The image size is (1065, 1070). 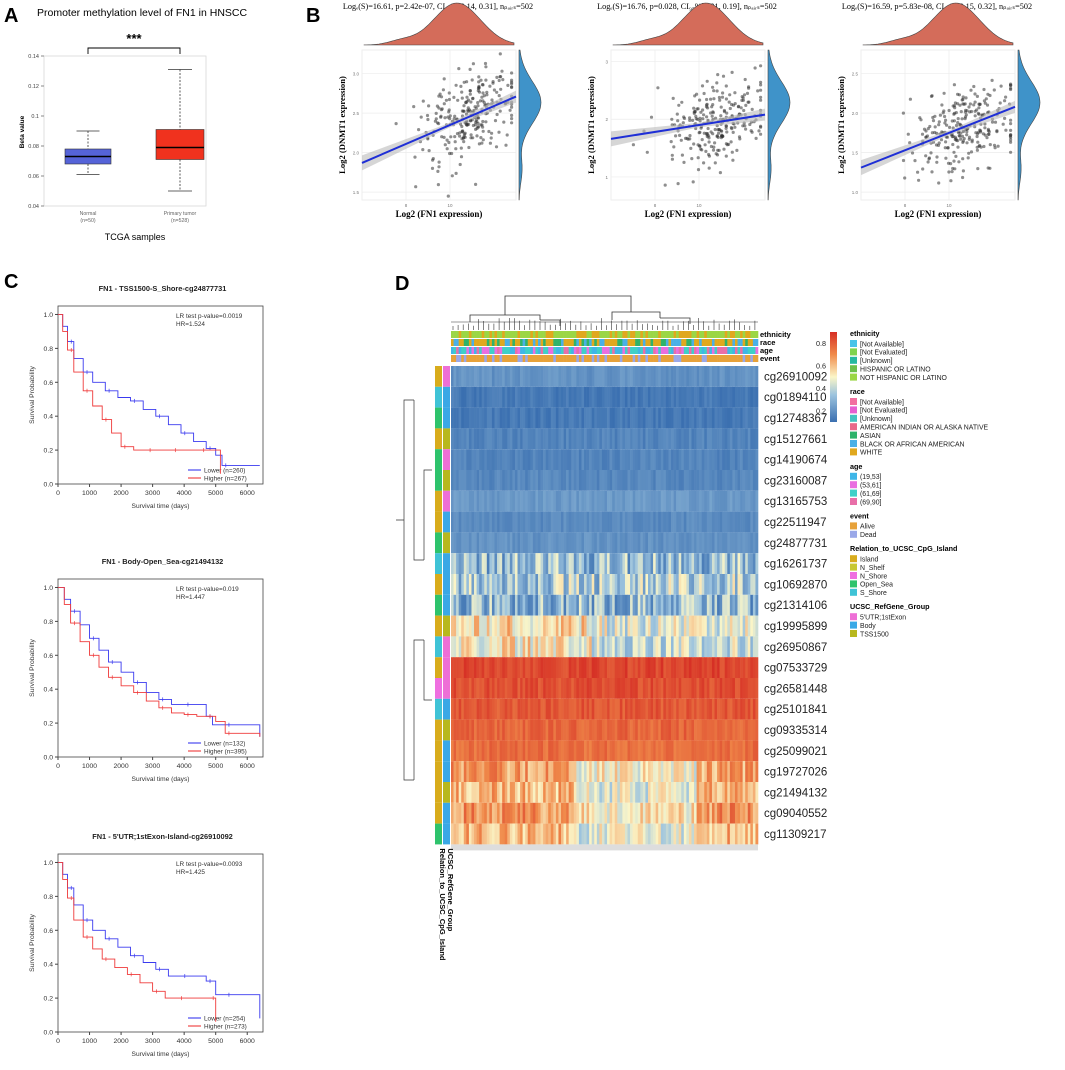 What do you see at coordinates (770, 358) in the screenshot?
I see `column-annotation-label: event` at bounding box center [770, 358].